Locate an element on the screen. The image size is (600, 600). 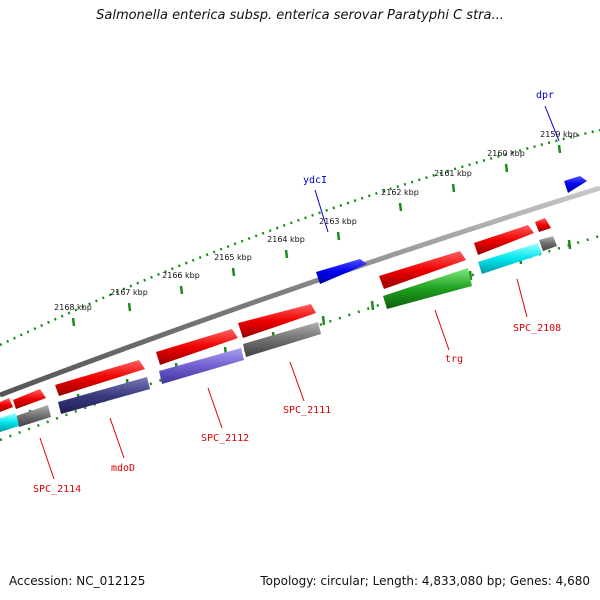
leader-ydci is located at coordinates (321, 211).